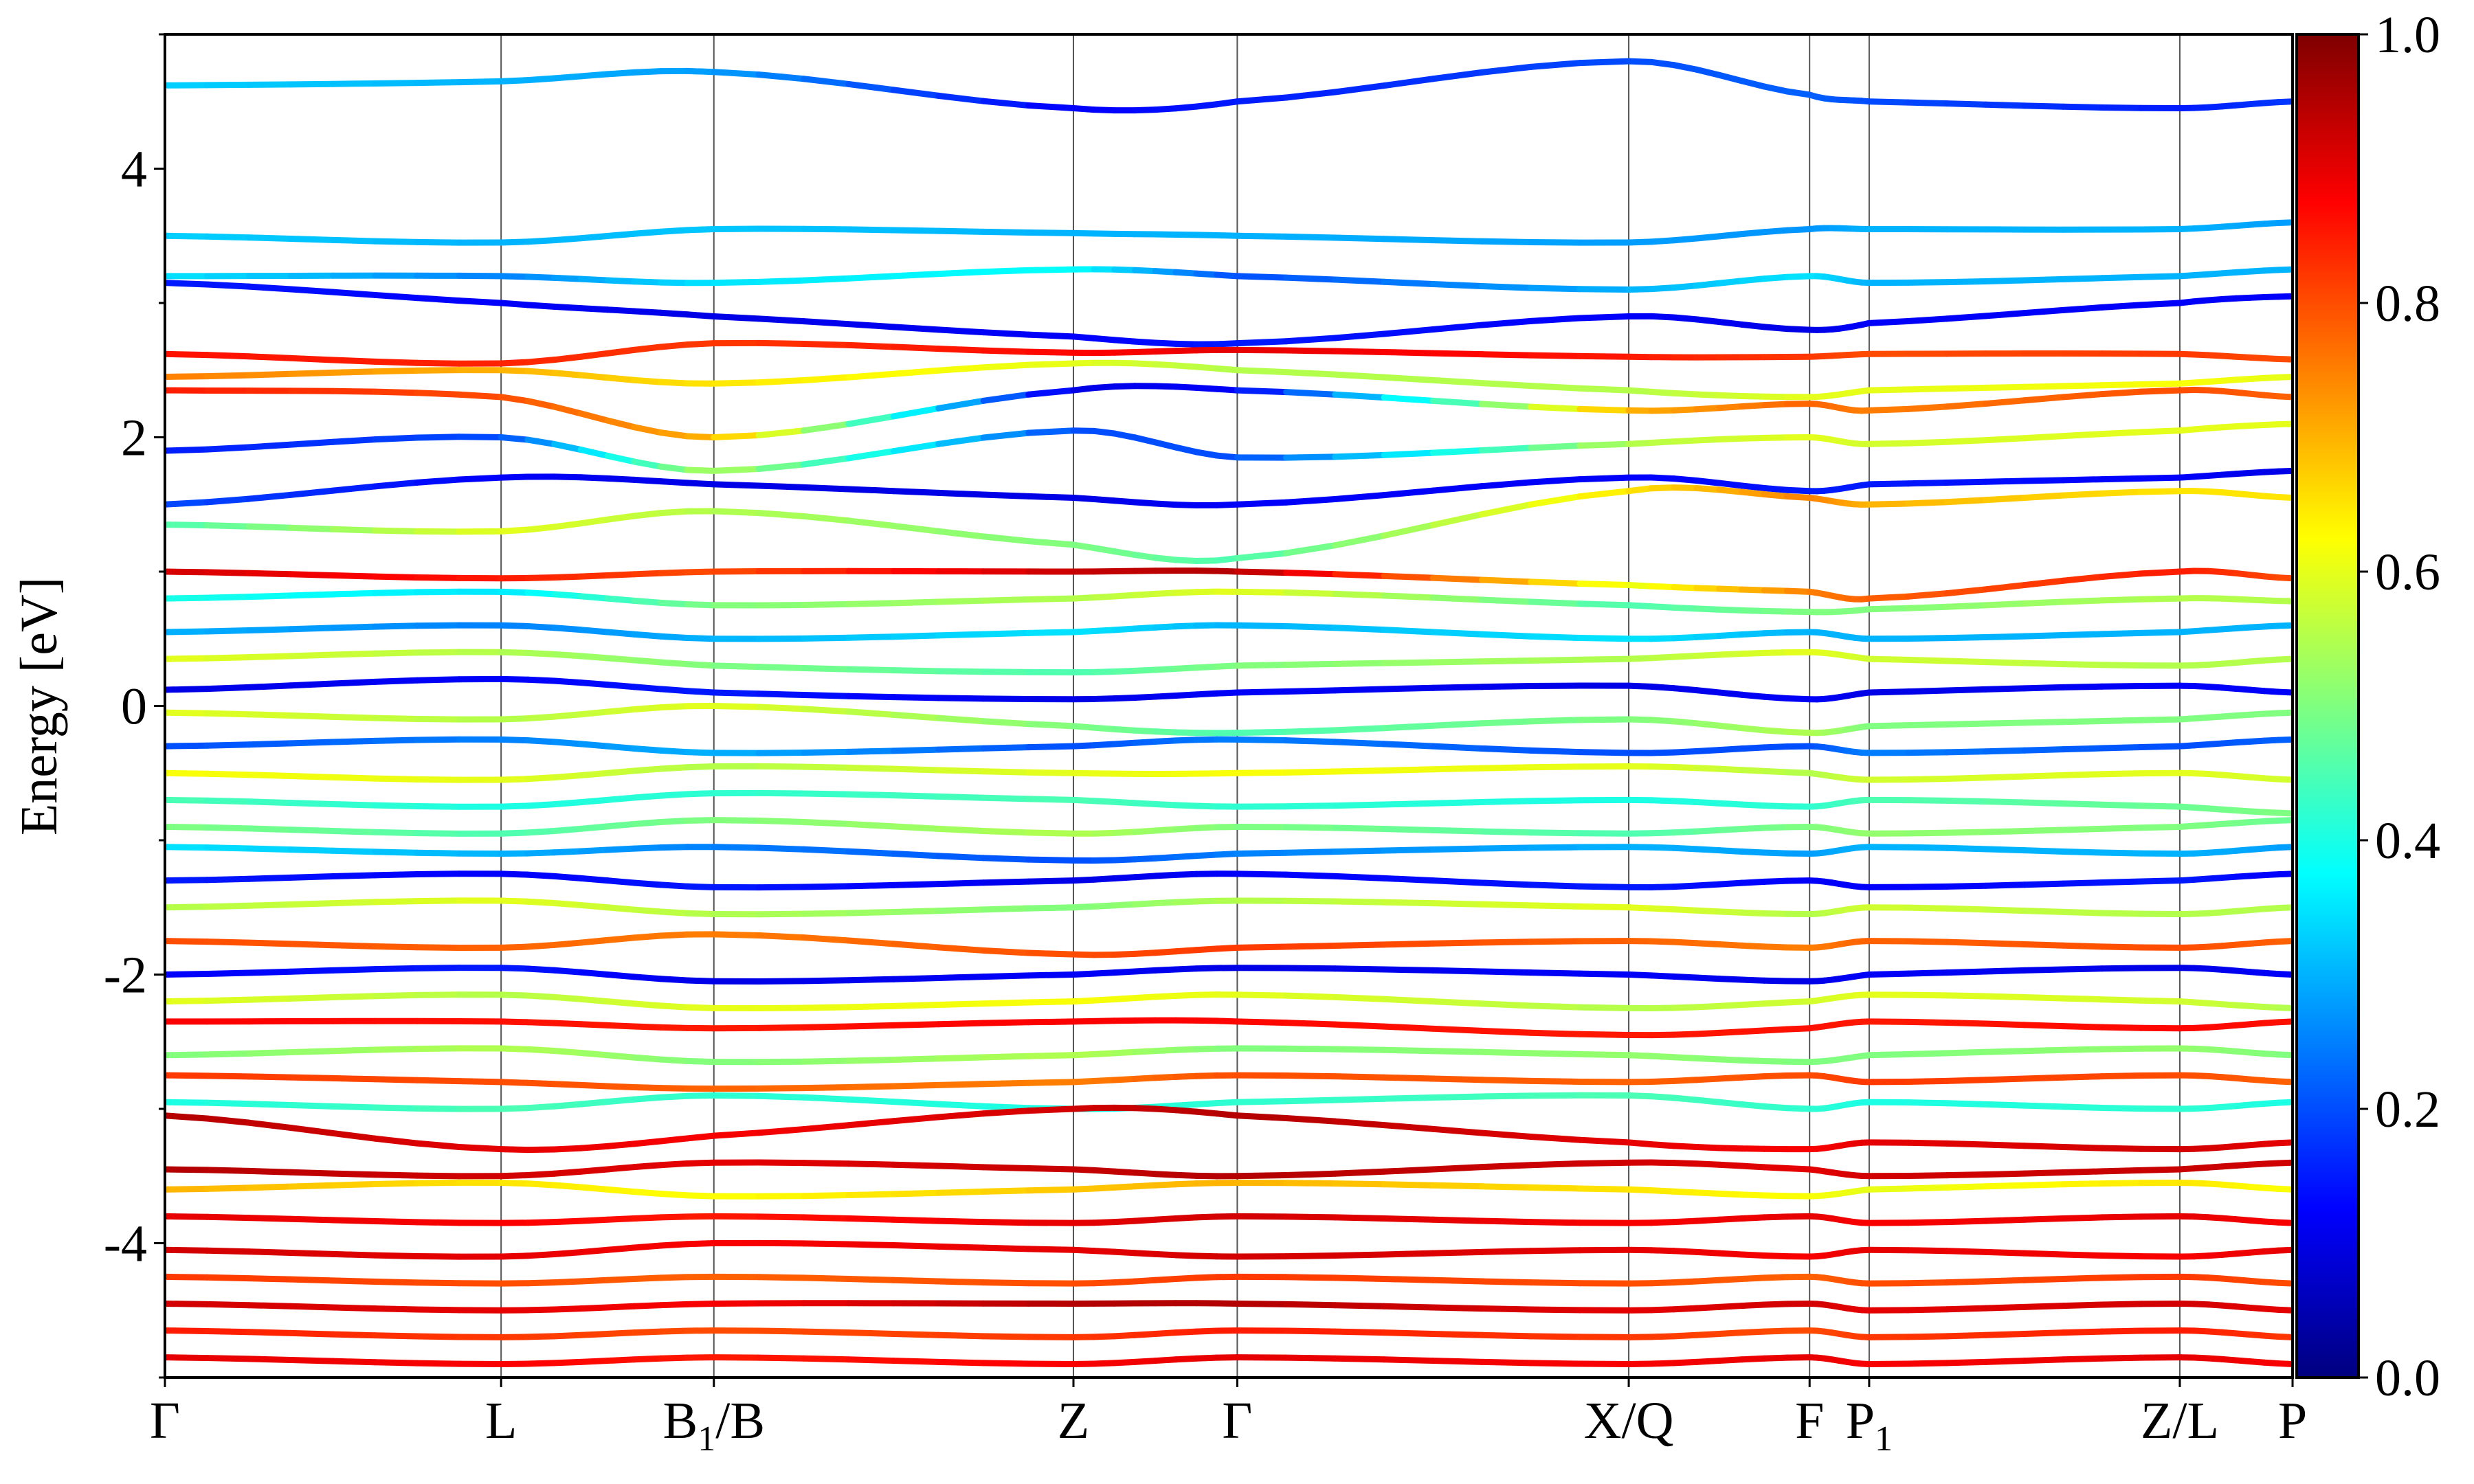 The image size is (2474, 1484). Describe the element at coordinates (2399, 706) in the screenshot. I see `colorbar-ticks: 1.00.80.60.40.20.0` at that location.